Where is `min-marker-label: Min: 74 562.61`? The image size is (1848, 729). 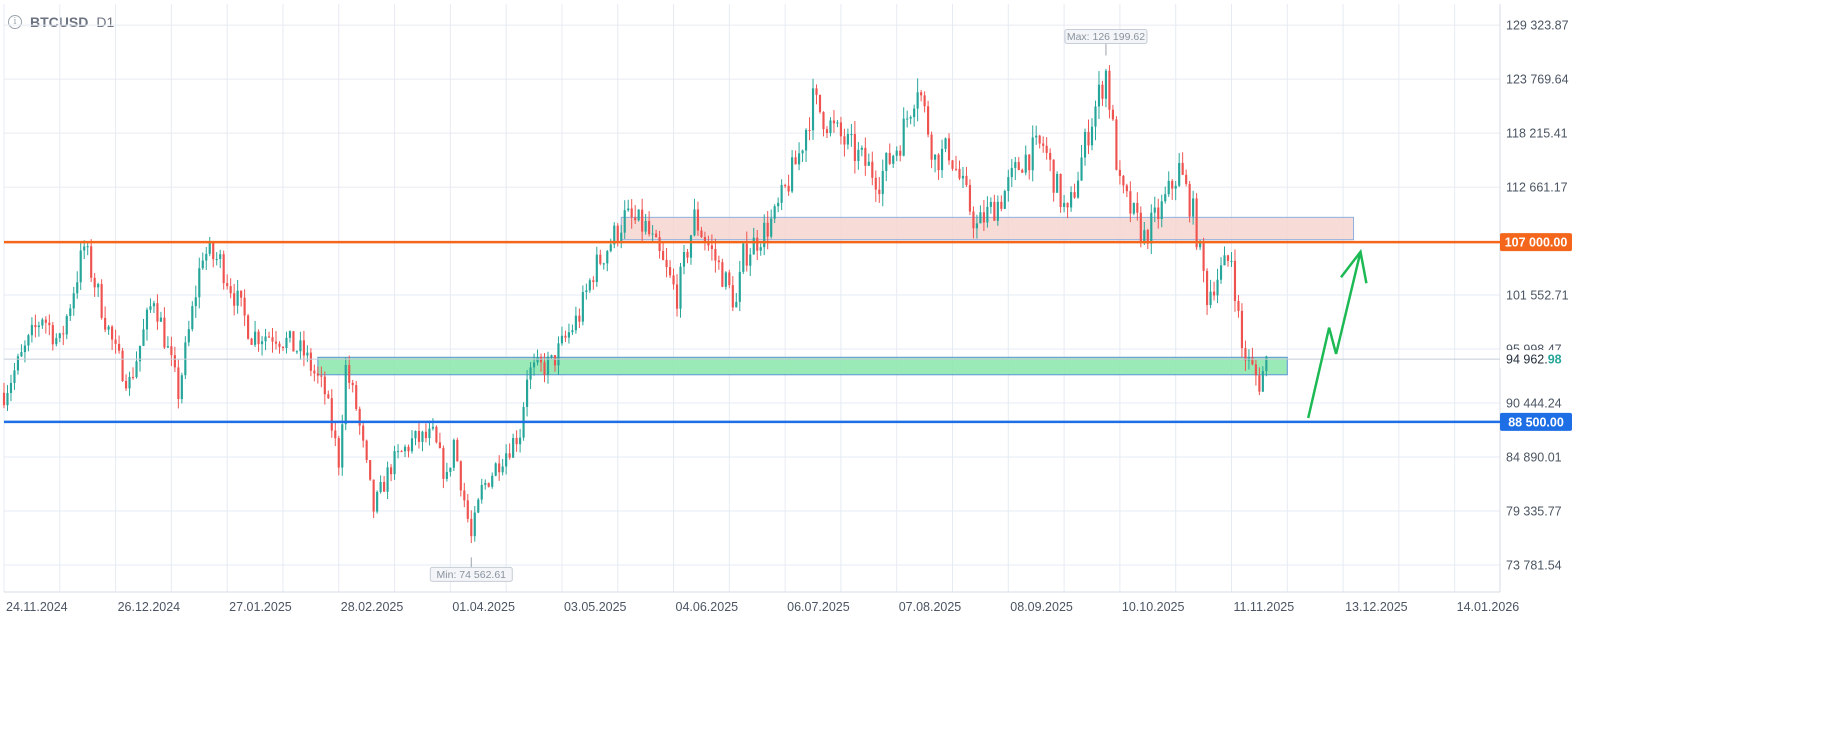
min-marker-label: Min: 74 562.61 is located at coordinates (472, 575).